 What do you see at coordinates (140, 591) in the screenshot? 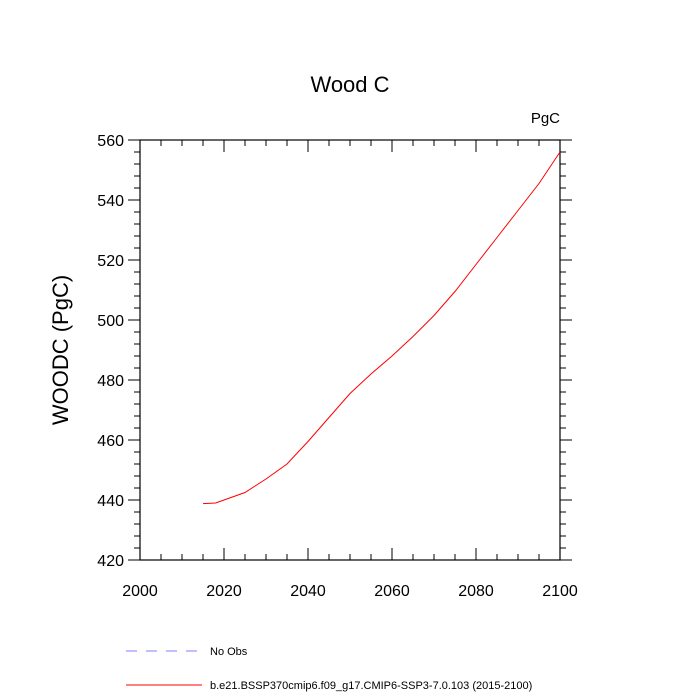
I see `x-tick-label: 2000` at bounding box center [140, 591].